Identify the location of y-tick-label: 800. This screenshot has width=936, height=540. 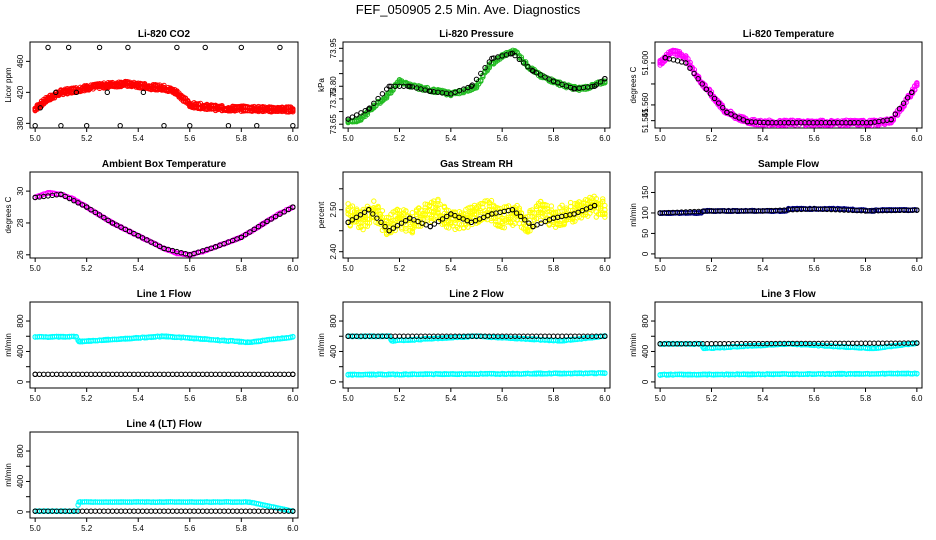
(645, 321).